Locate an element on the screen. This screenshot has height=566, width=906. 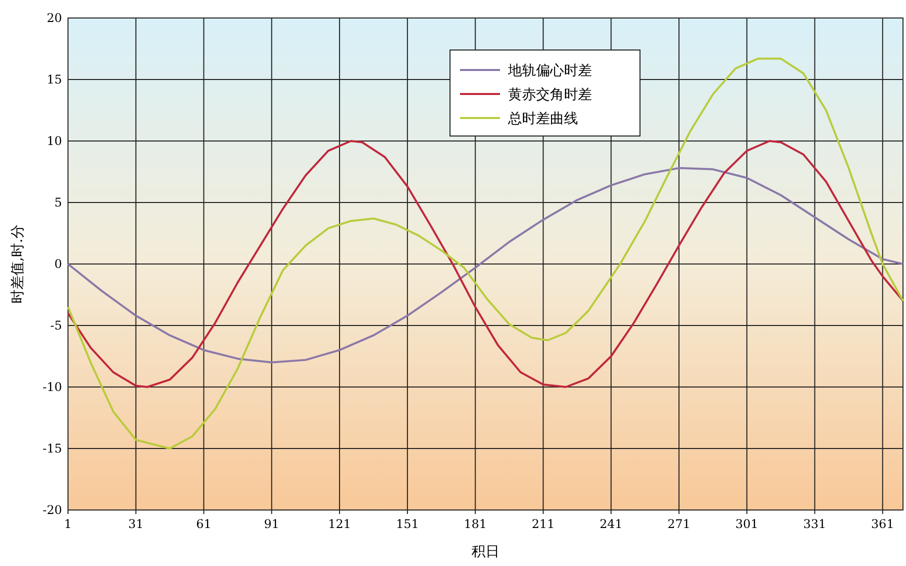
x-tick-label: 301 is located at coordinates (746, 524).